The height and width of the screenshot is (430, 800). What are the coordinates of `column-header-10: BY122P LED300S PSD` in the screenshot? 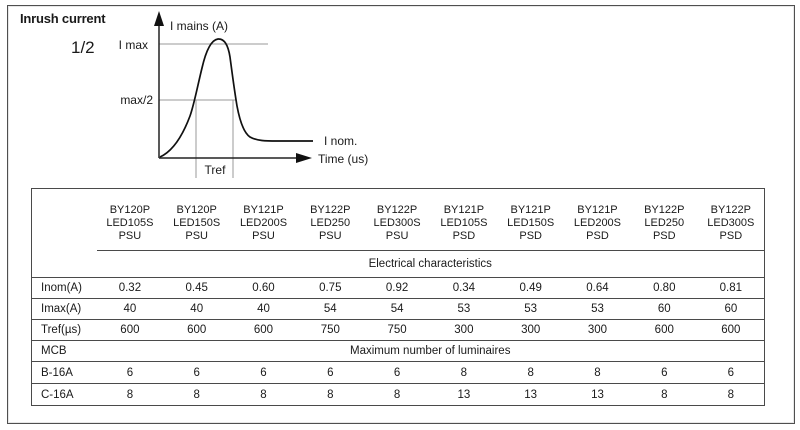 It's located at (731, 219).